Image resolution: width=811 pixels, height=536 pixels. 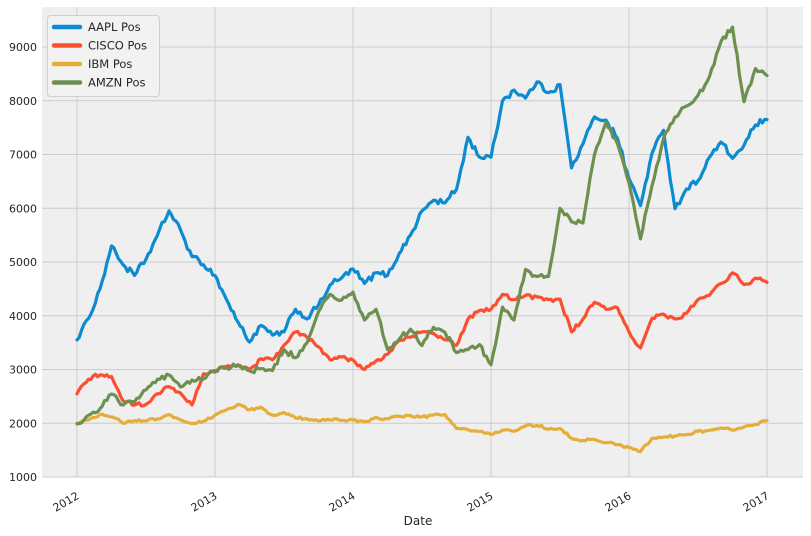 What do you see at coordinates (117, 46) in the screenshot?
I see `legend-label: CISCO Pos` at bounding box center [117, 46].